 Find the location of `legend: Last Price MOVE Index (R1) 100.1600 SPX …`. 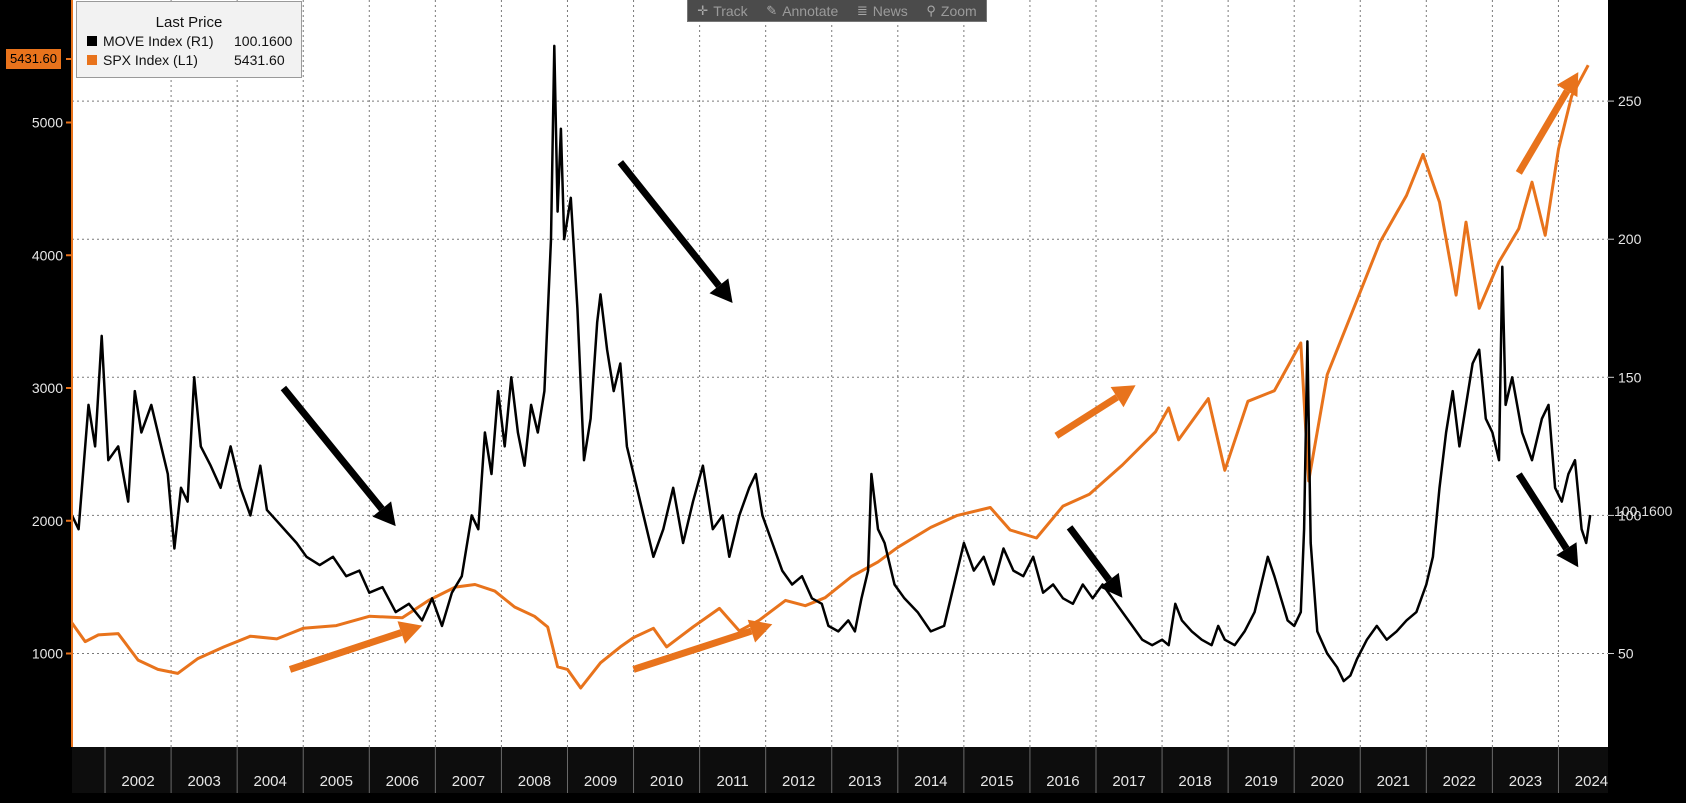

legend: Last Price MOVE Index (R1) 100.1600 SPX … is located at coordinates (189, 39).